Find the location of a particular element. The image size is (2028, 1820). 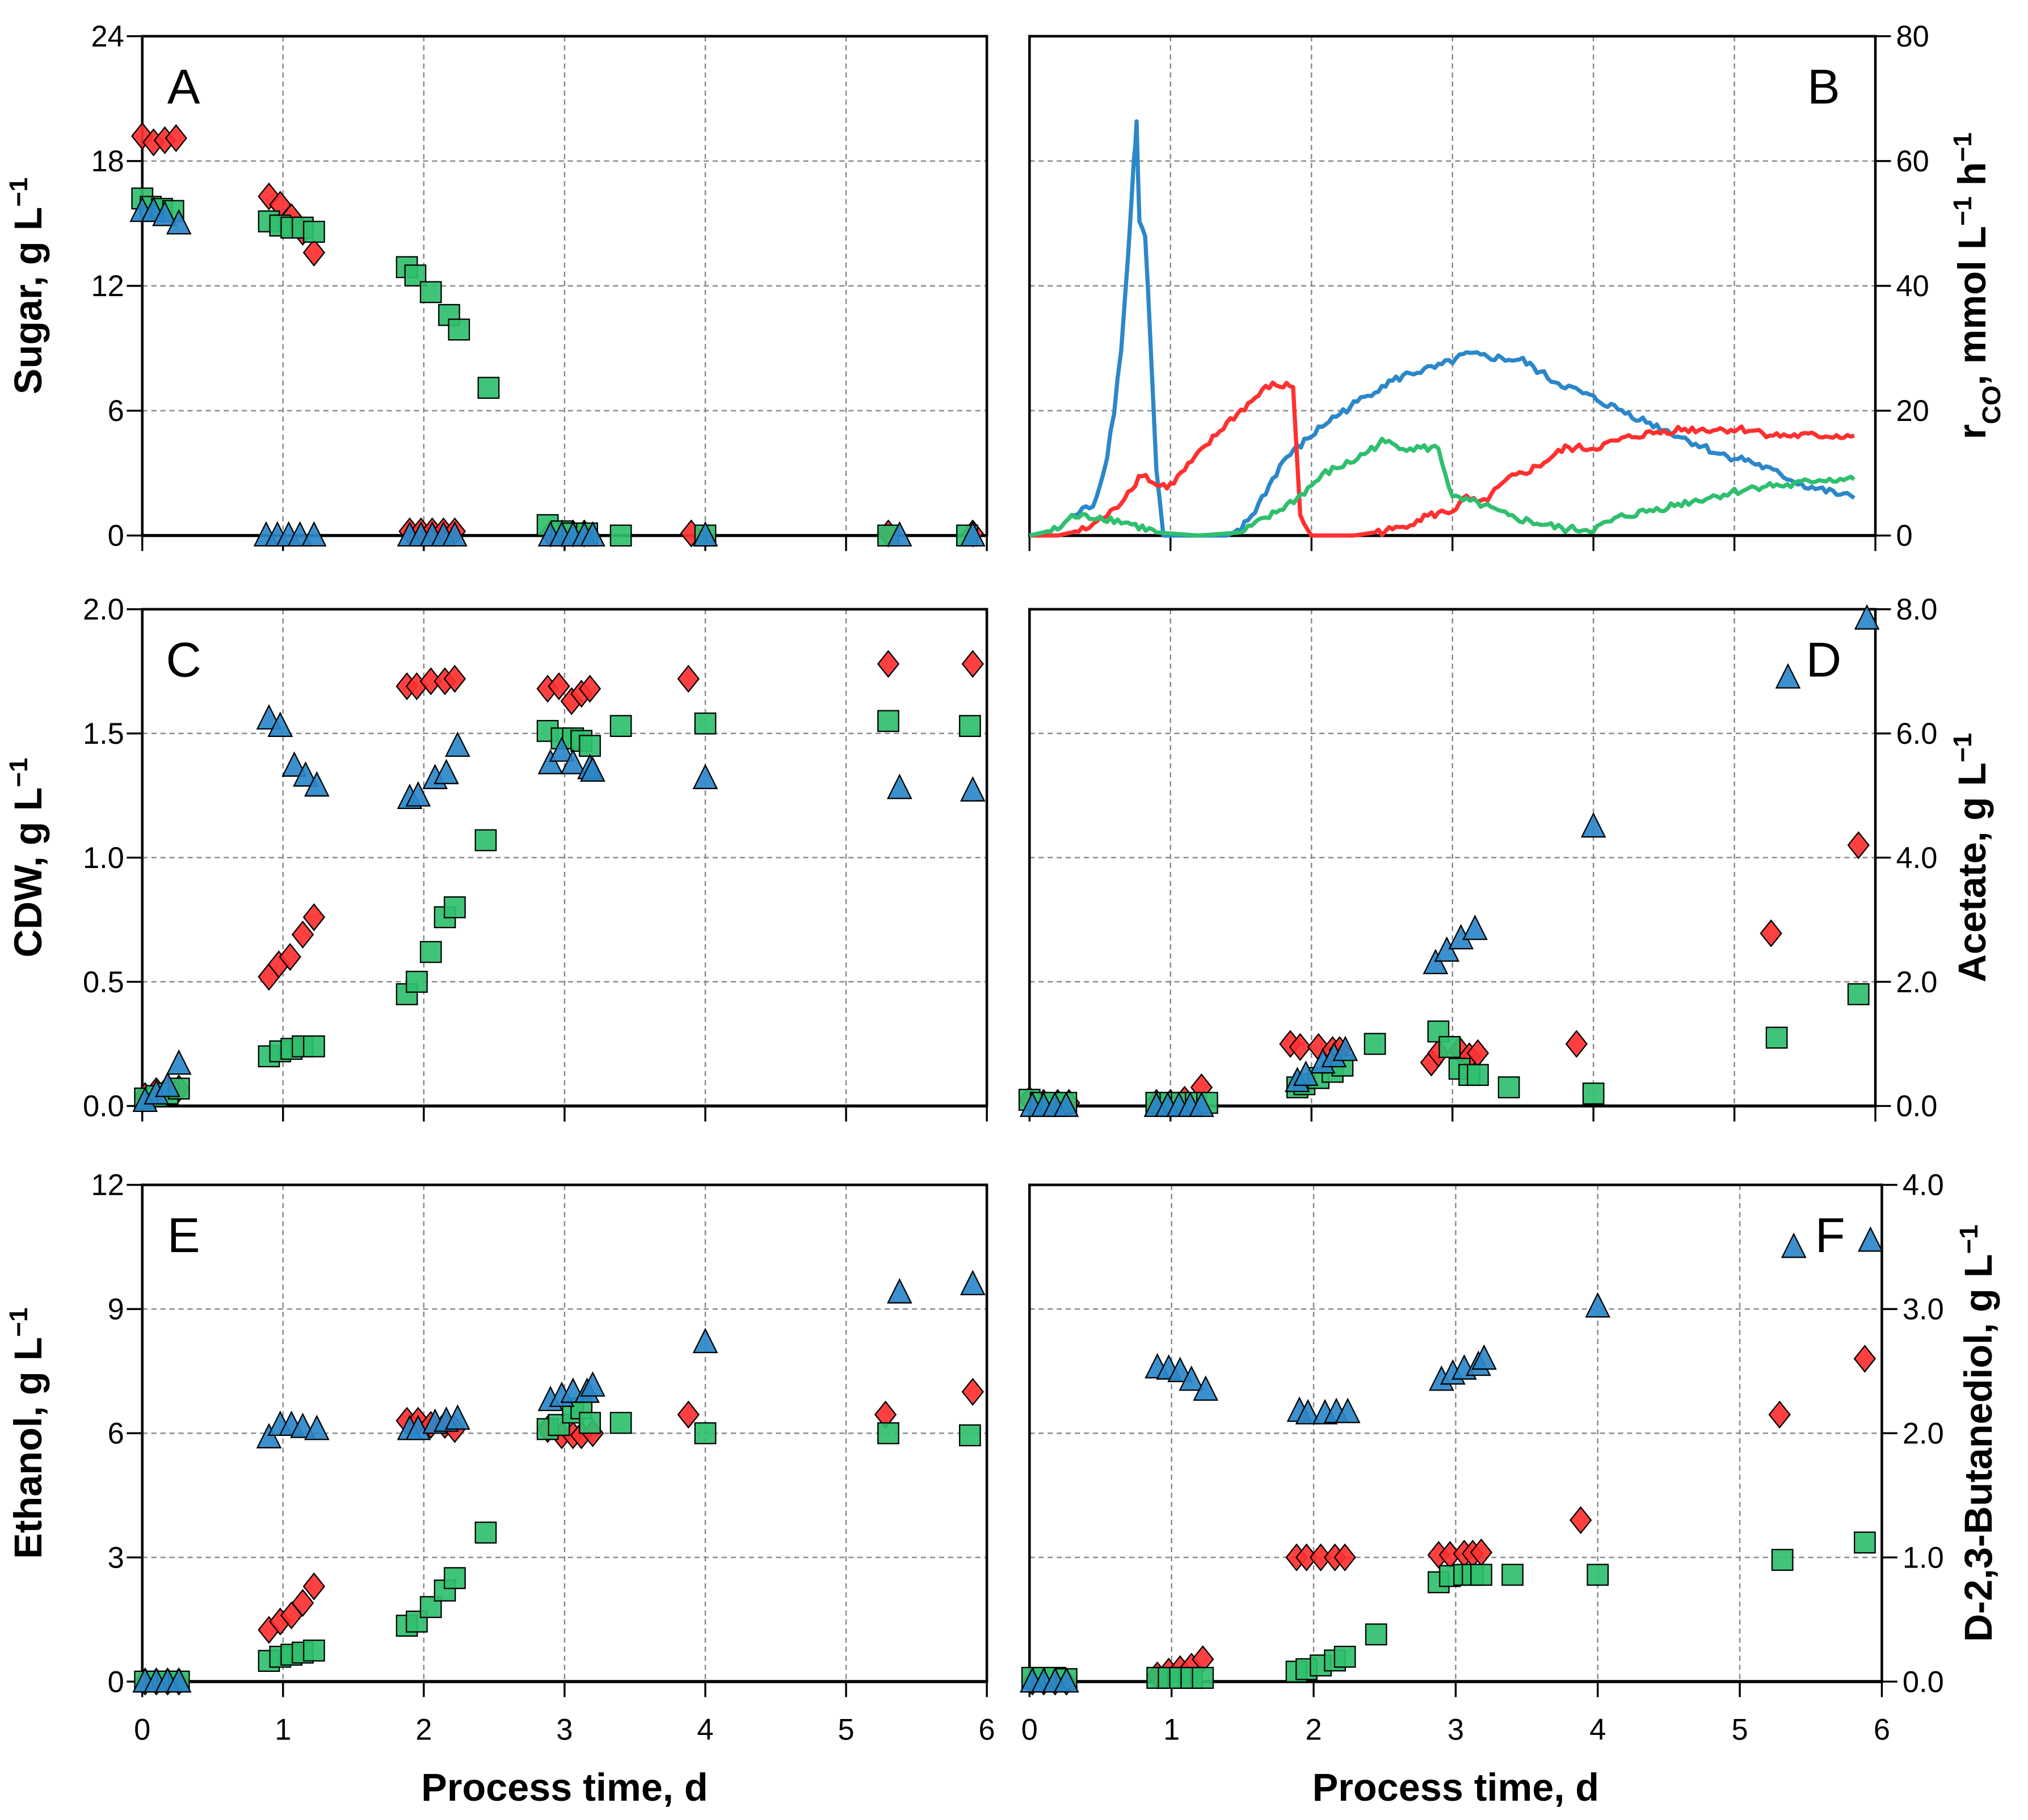

x-tick-label: 5 is located at coordinates (1740, 1731).